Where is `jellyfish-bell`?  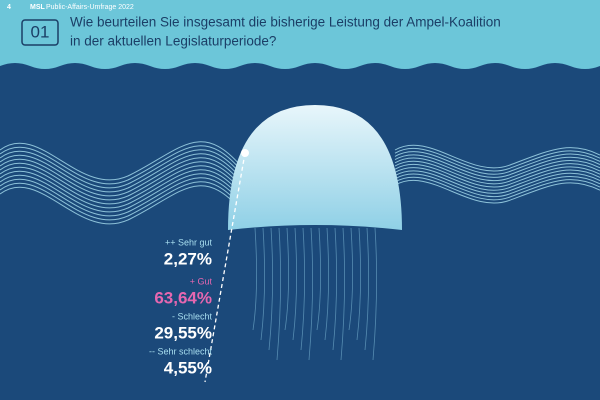 jellyfish-bell is located at coordinates (315, 167).